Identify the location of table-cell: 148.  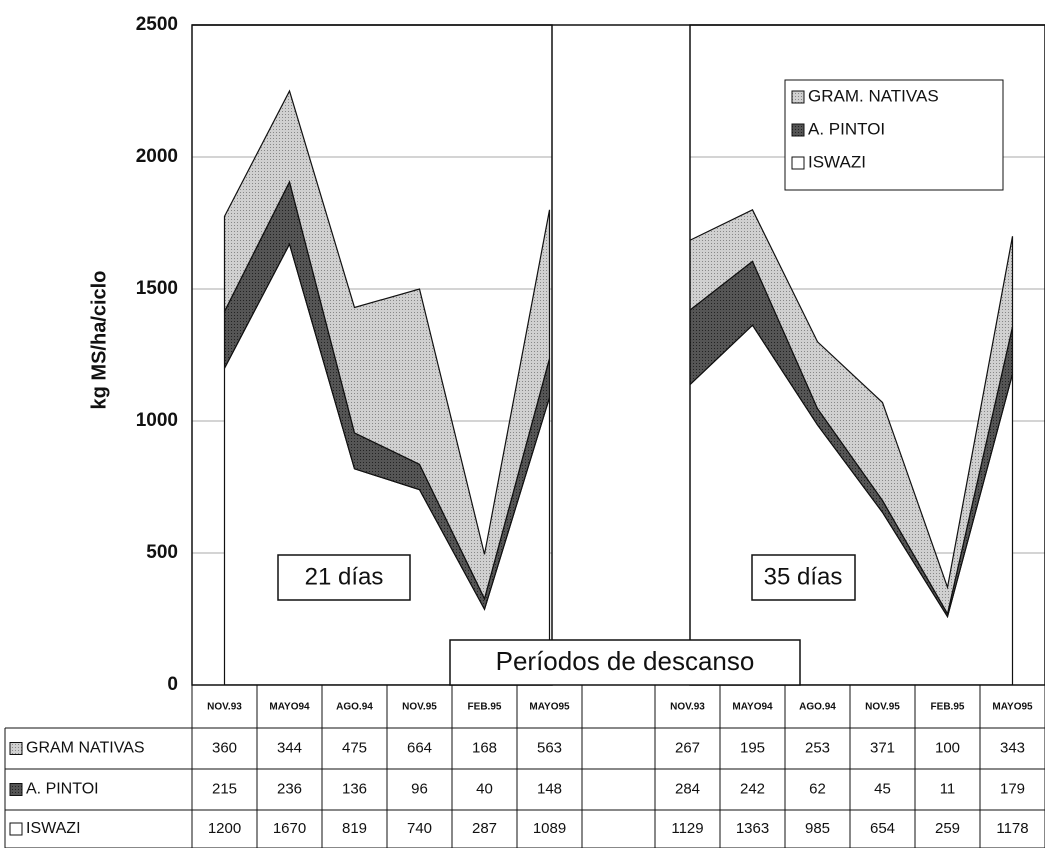
(549, 788).